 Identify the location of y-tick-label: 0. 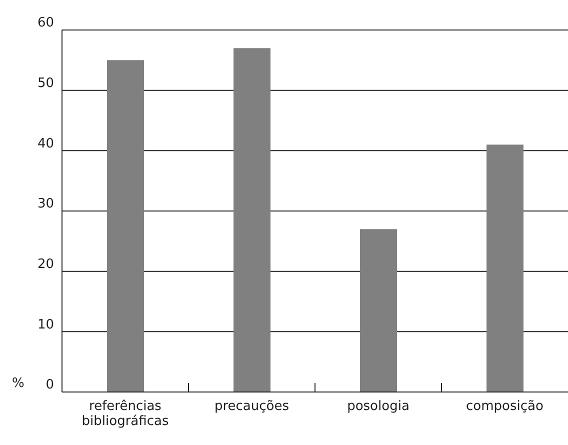
(50, 385).